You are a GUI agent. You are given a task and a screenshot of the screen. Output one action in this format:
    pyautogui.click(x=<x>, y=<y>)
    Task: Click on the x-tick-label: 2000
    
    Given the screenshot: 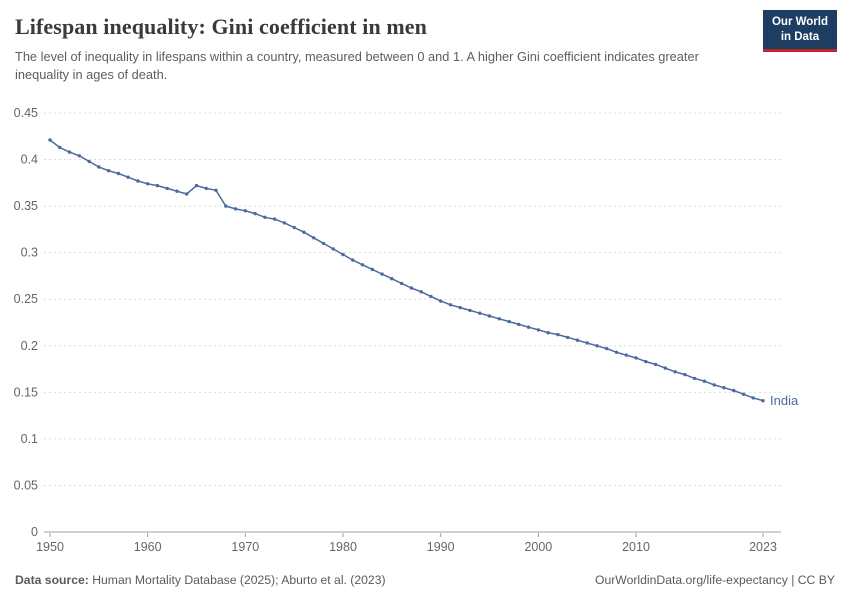 What is the action you would take?
    pyautogui.click(x=538, y=547)
    